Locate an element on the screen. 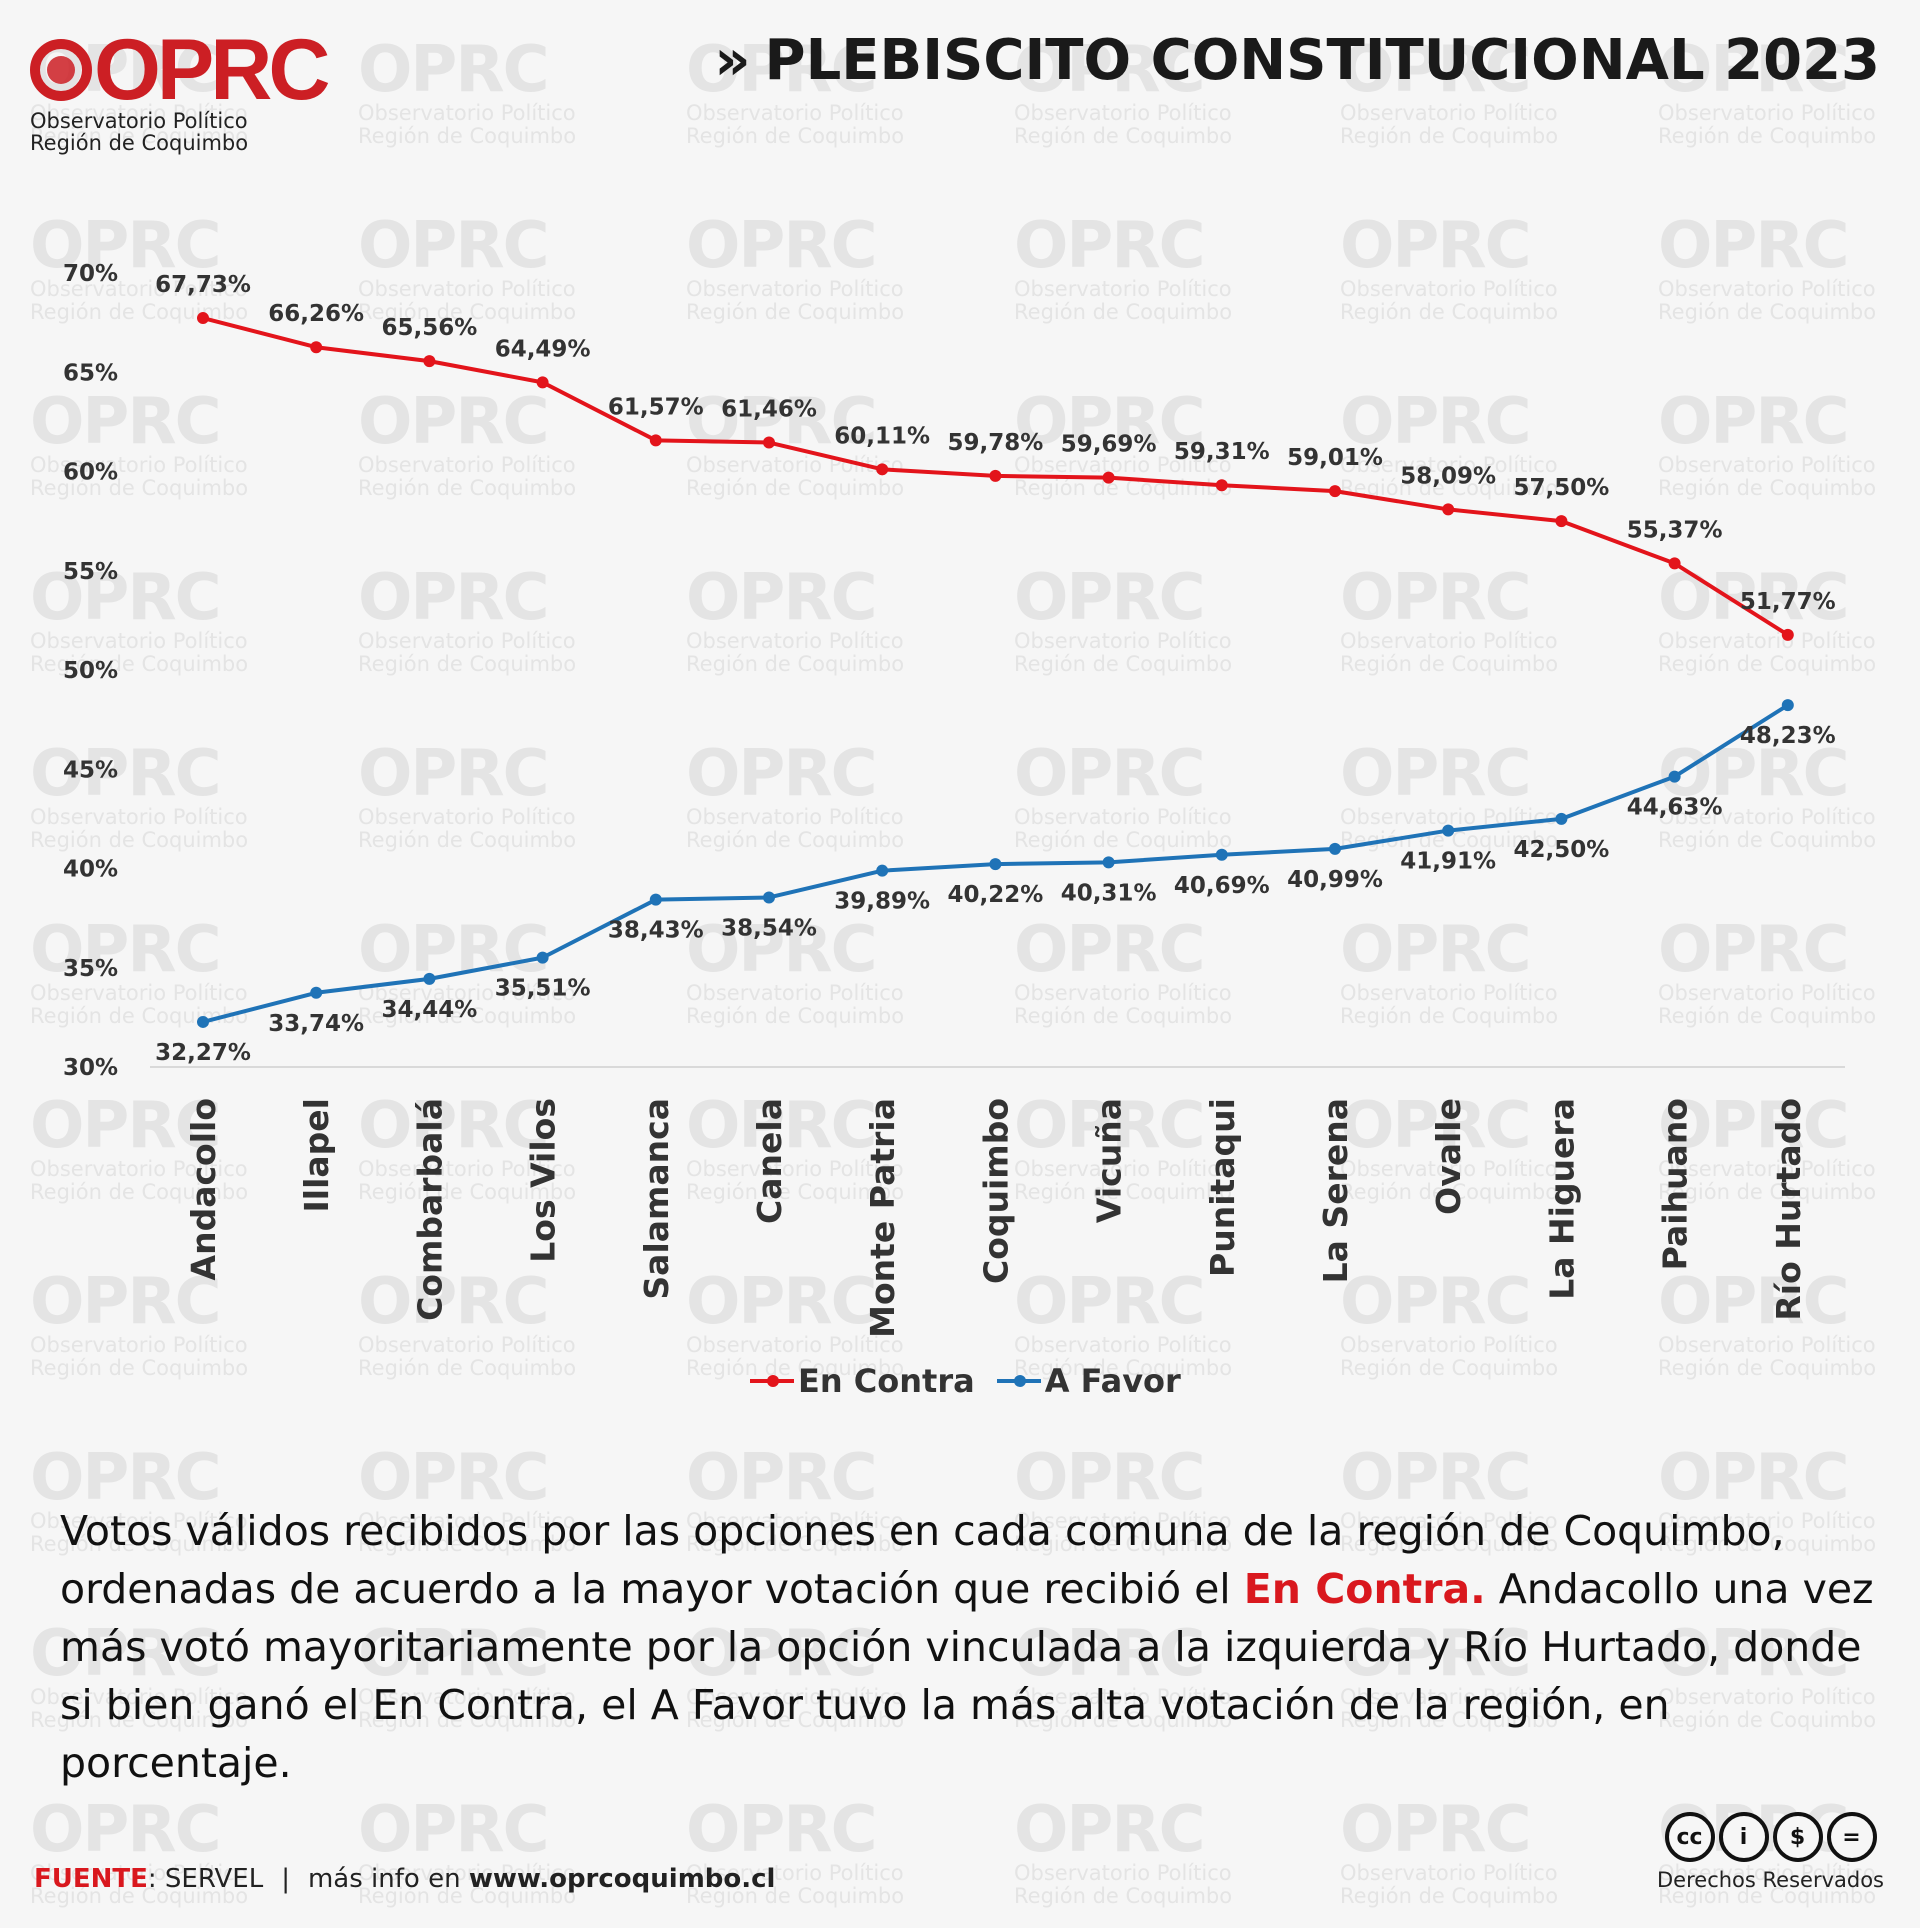 This screenshot has height=1928, width=1920. x-tick-label: Monte Patria is located at coordinates (882, 1218).